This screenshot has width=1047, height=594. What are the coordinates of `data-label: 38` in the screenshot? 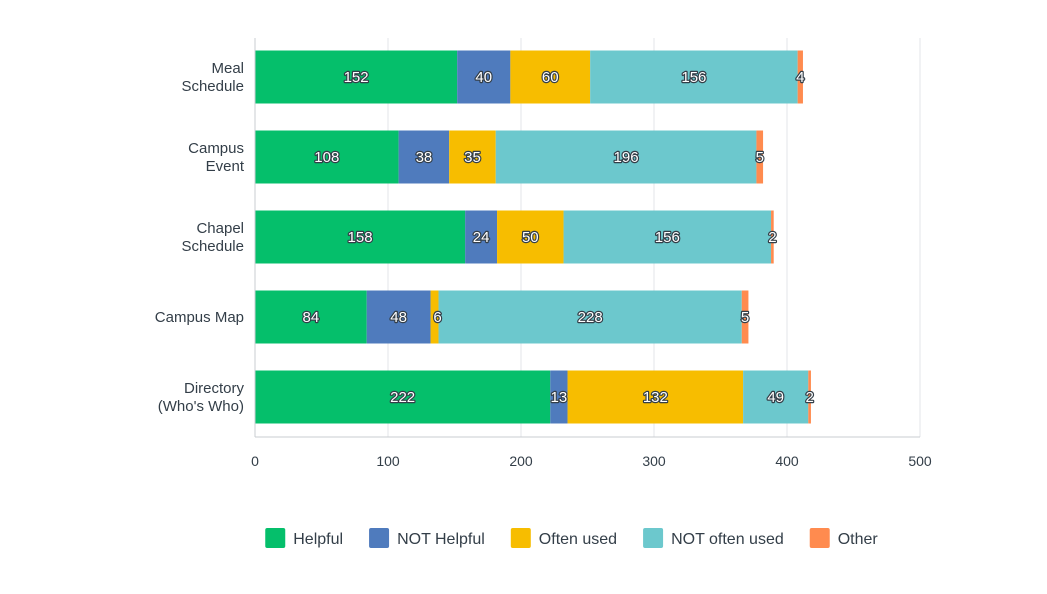 It's located at (424, 157).